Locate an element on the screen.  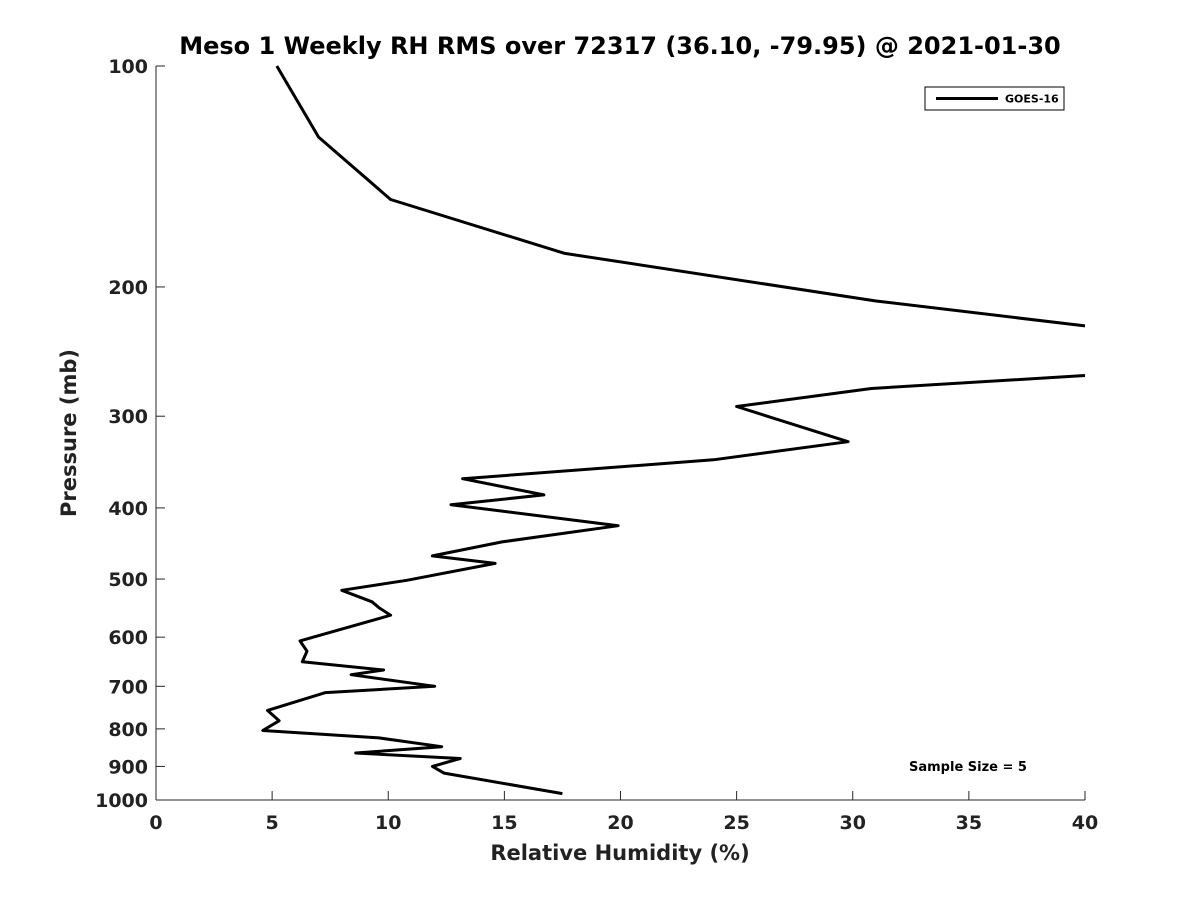
x-tick-label: 15 is located at coordinates (504, 823).